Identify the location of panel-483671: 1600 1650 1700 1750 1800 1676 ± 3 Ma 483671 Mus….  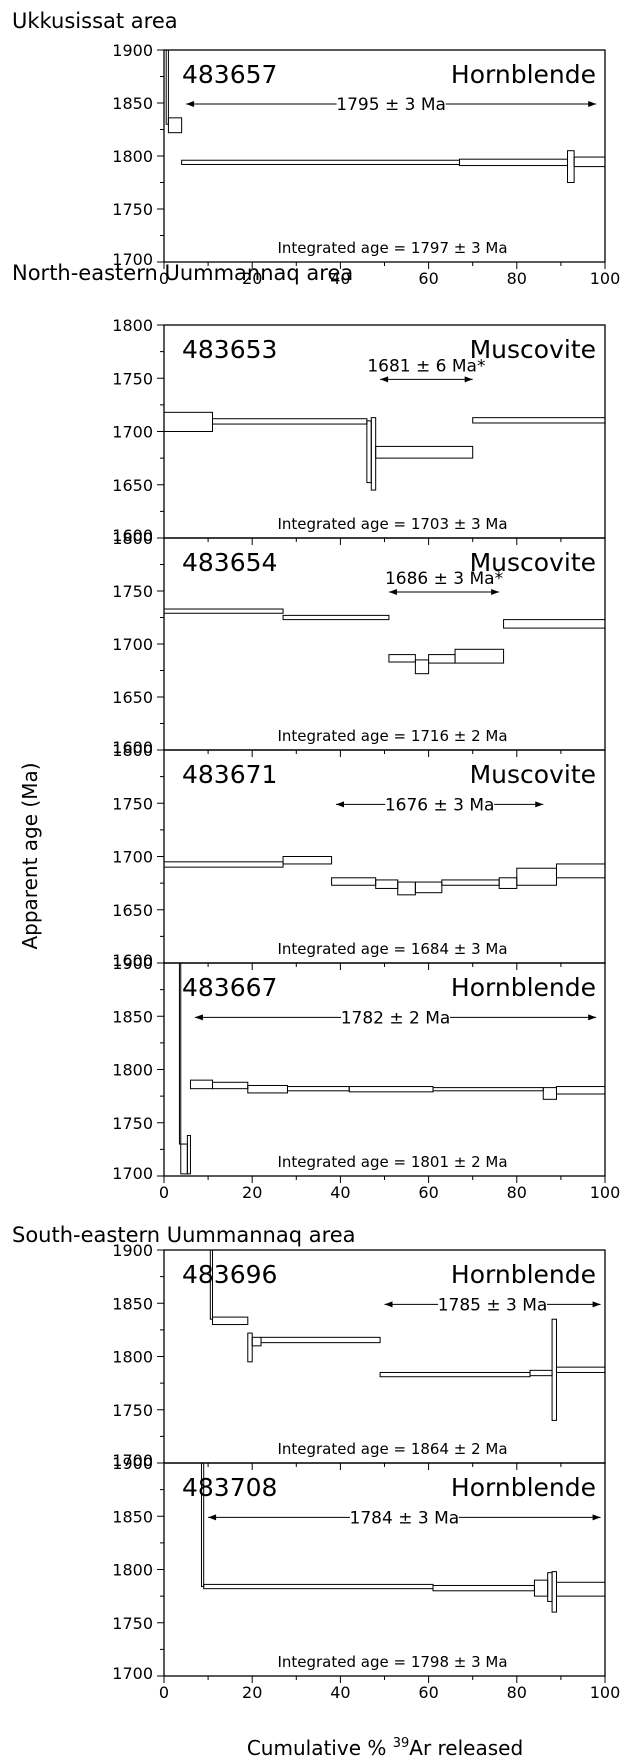
(359, 855).